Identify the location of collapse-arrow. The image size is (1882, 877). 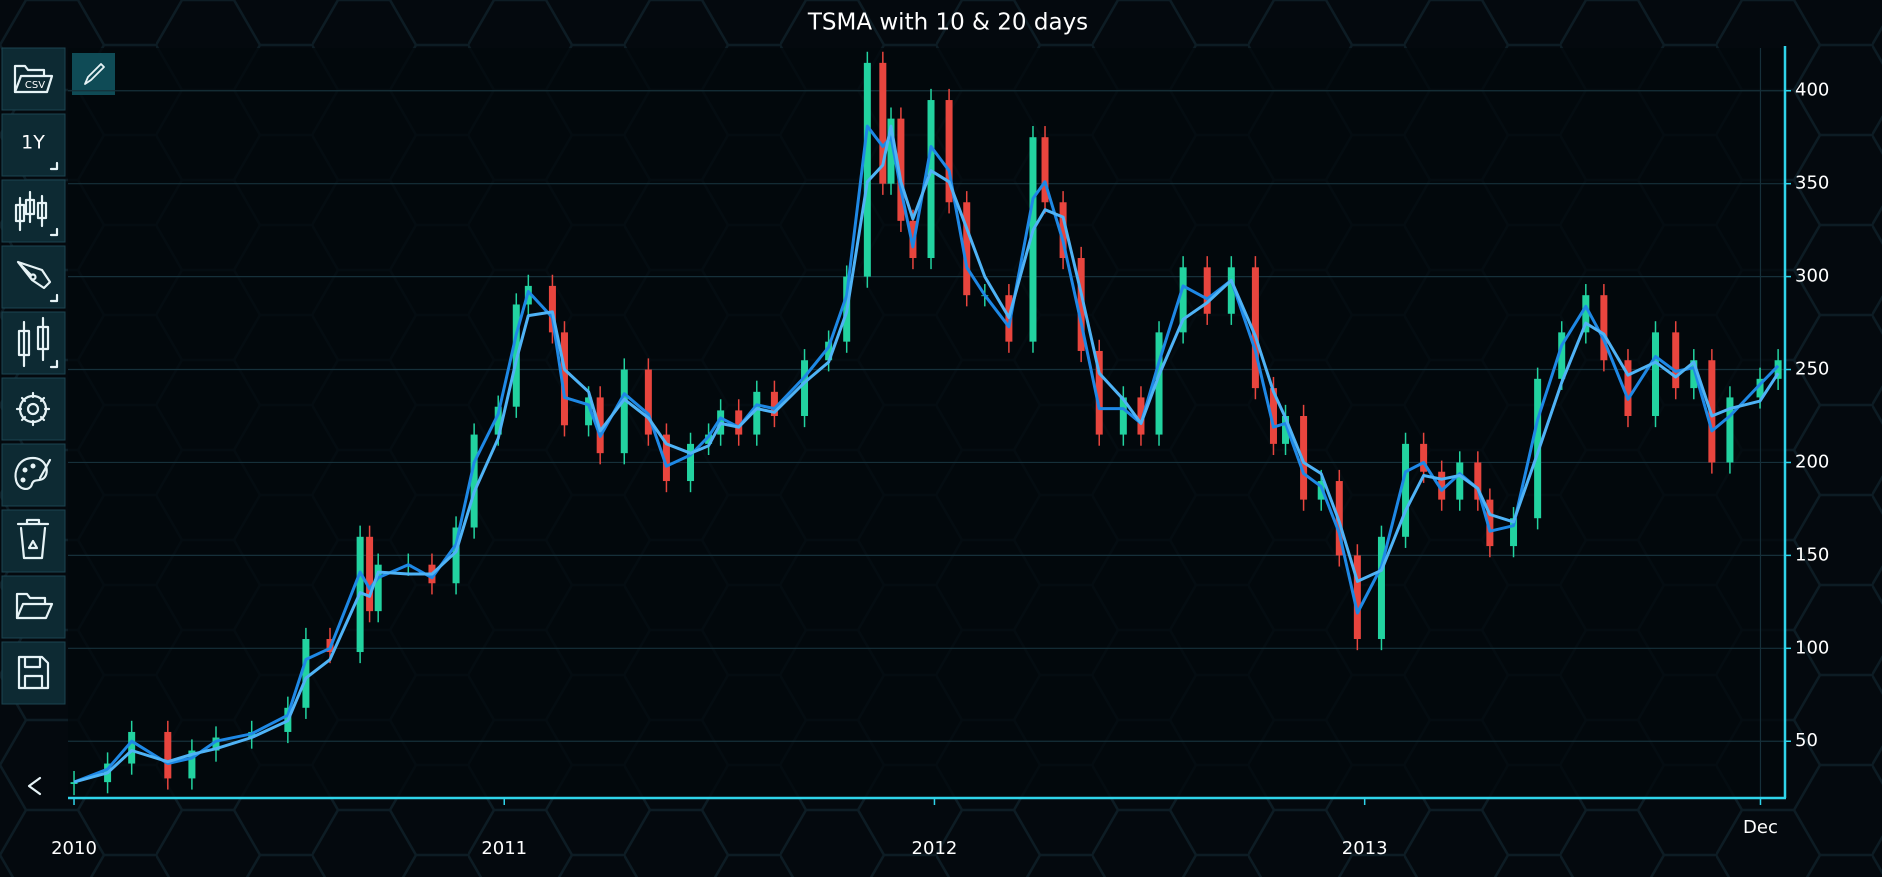
(34, 786).